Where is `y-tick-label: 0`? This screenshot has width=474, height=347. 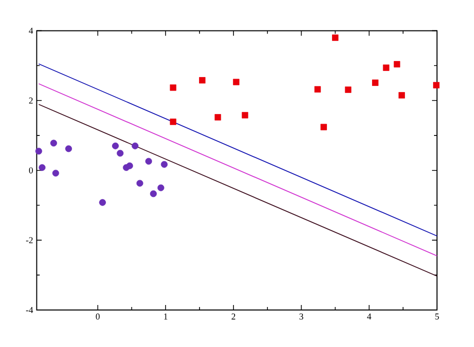
y-tick-label: 0 is located at coordinates (31, 170).